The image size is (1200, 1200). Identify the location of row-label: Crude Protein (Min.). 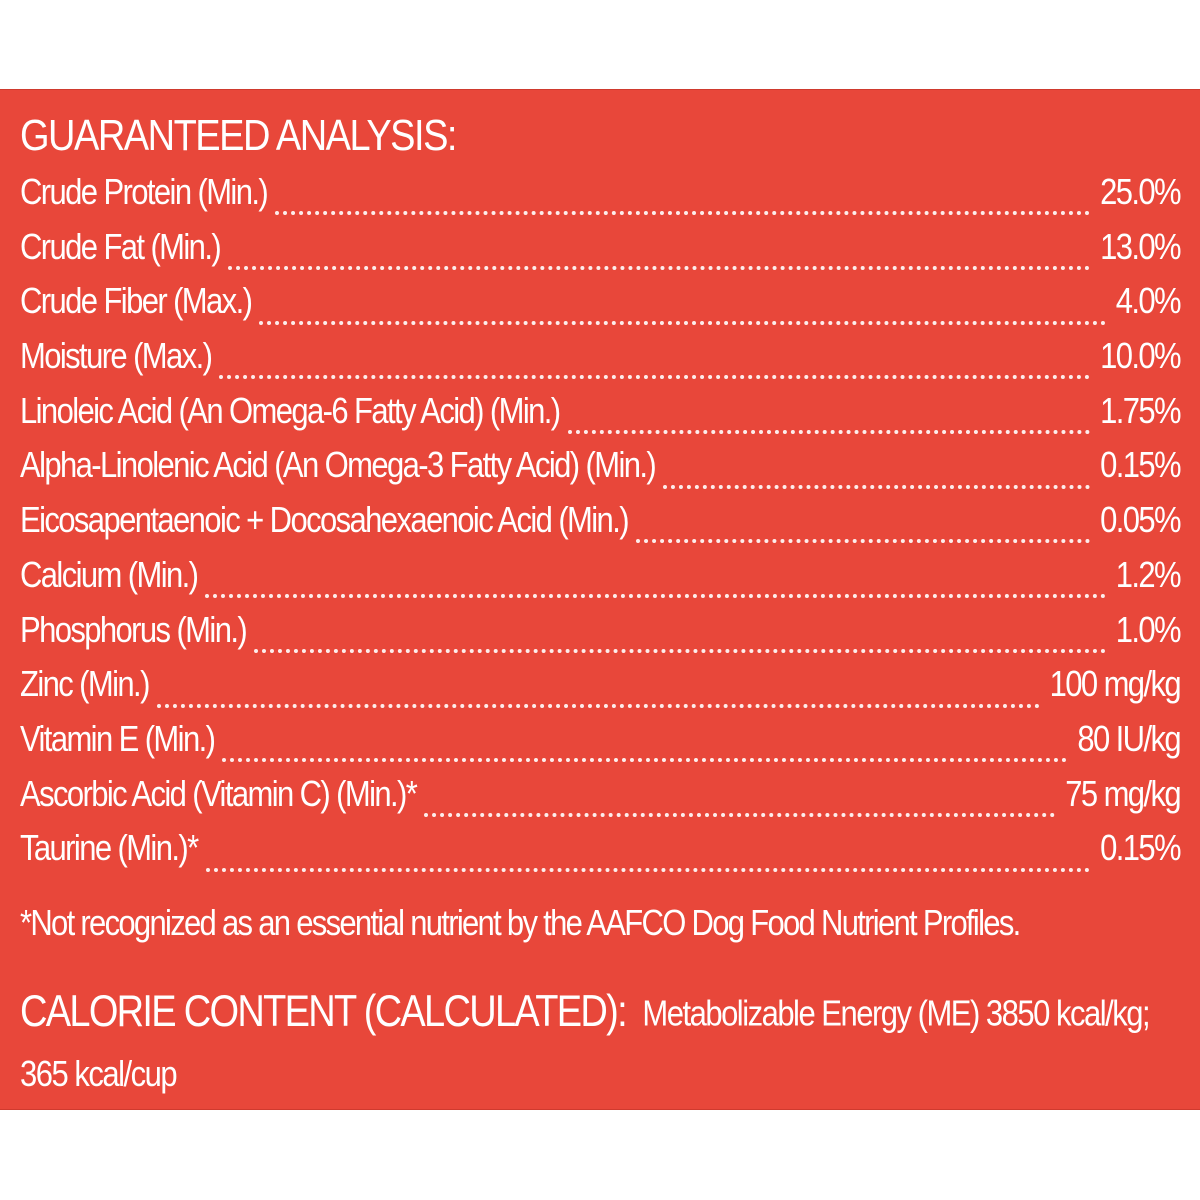
(144, 191).